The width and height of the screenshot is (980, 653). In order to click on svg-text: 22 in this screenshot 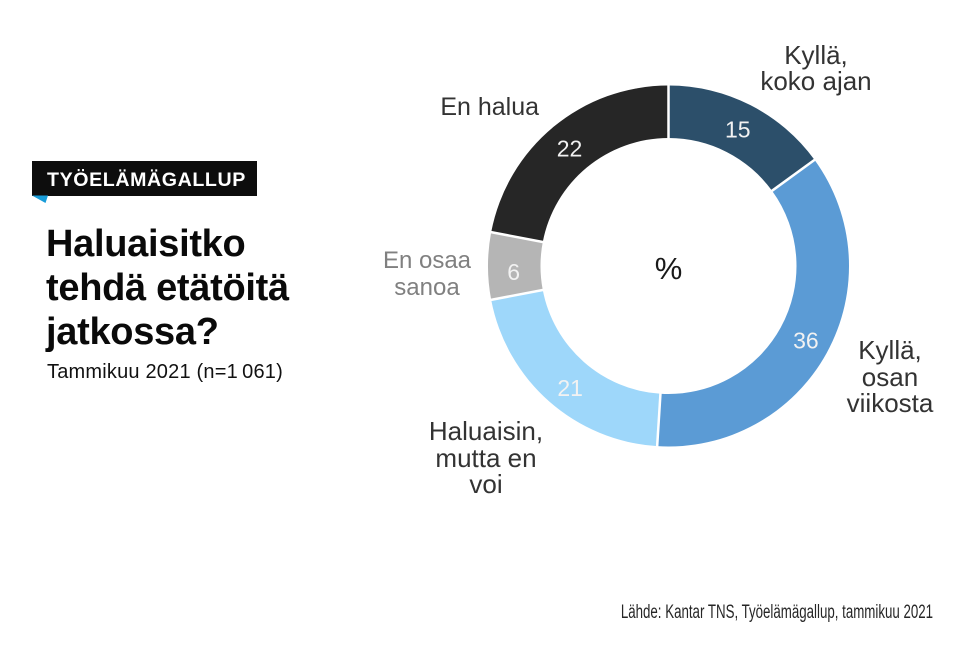, I will do `click(570, 149)`.